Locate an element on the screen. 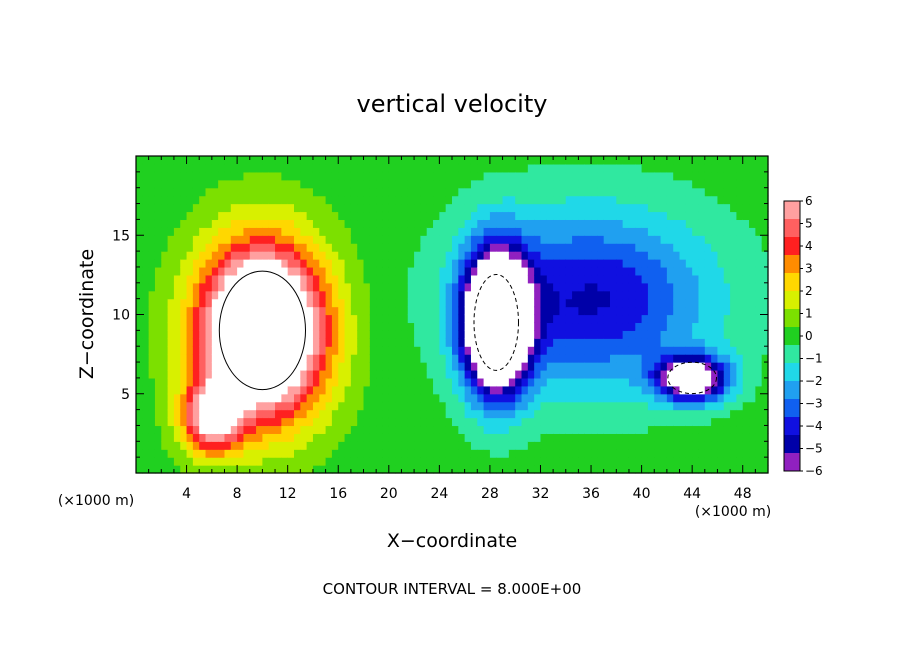  x-tick-label: 32 is located at coordinates (541, 494).